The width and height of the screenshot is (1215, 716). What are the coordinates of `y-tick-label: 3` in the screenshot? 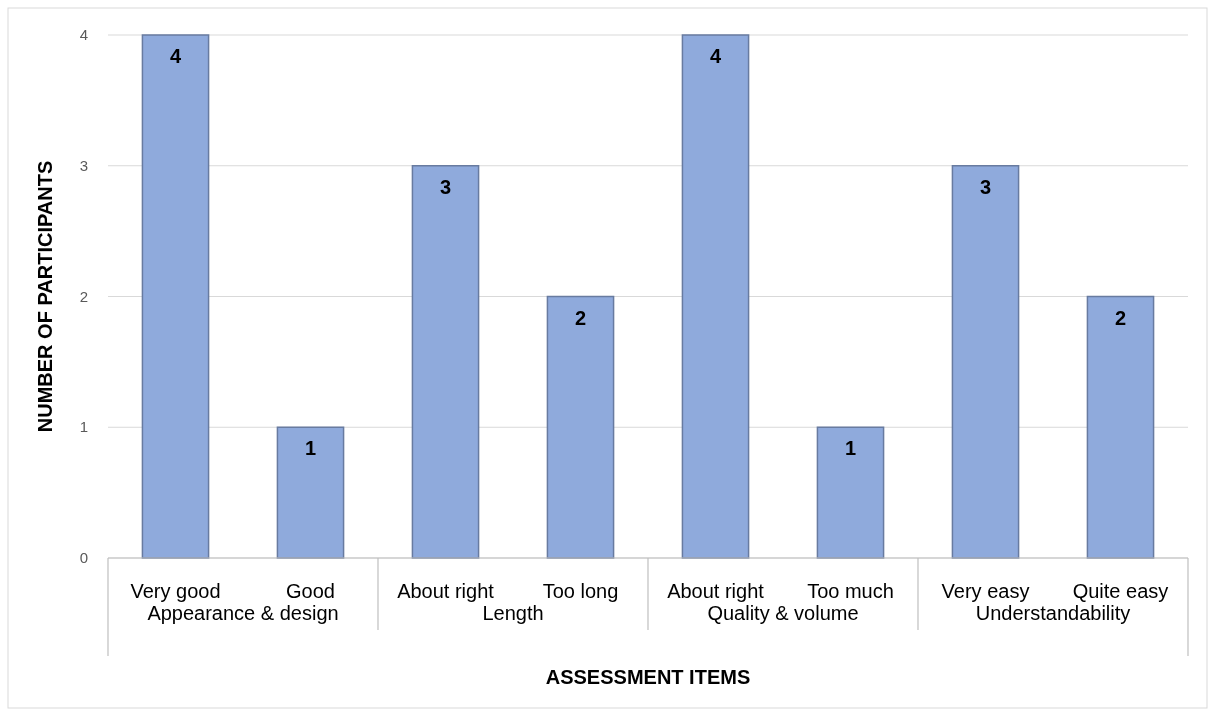 It's located at (83, 165).